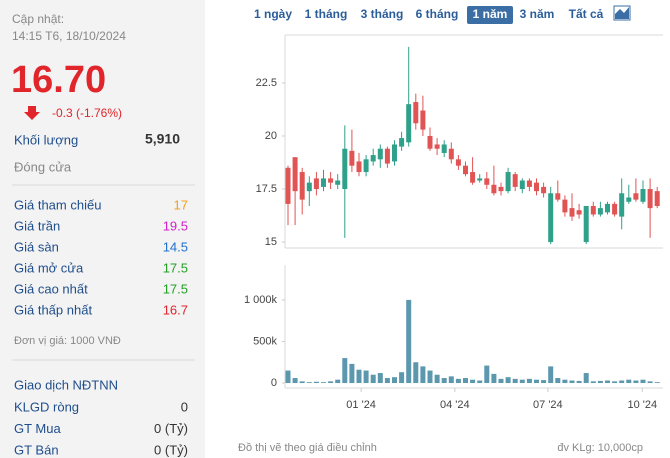 The height and width of the screenshot is (458, 670). Describe the element at coordinates (36, 246) in the screenshot. I see `row-label: Giá sàn` at that location.